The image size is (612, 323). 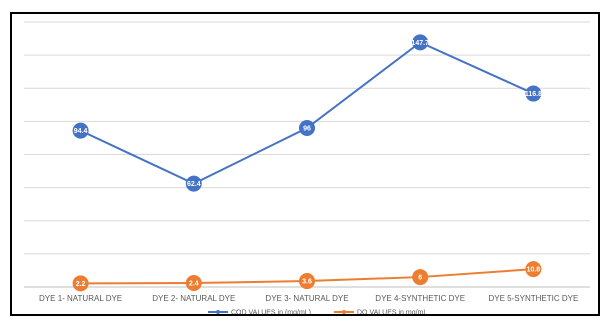 I want to click on legend-label: DO VALUES in mg/mL, so click(x=392, y=312).